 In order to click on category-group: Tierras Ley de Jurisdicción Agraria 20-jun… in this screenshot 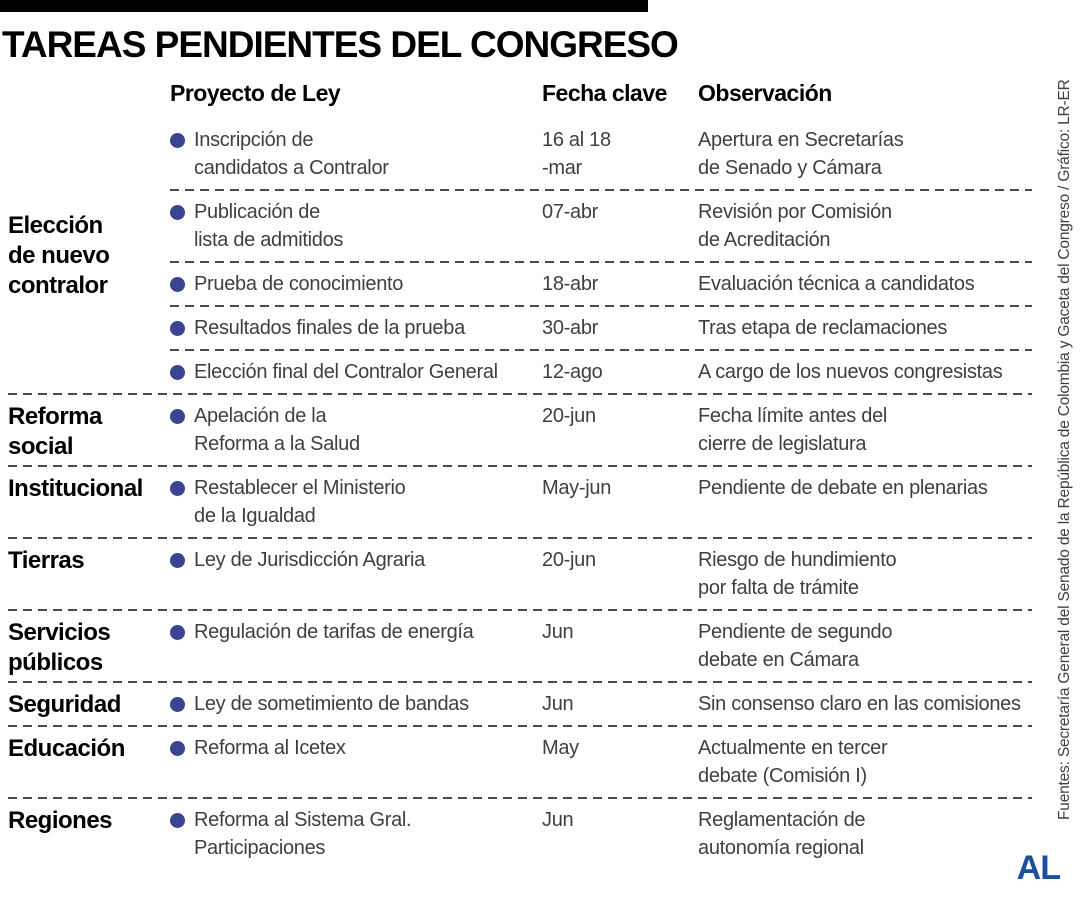, I will do `click(520, 574)`.